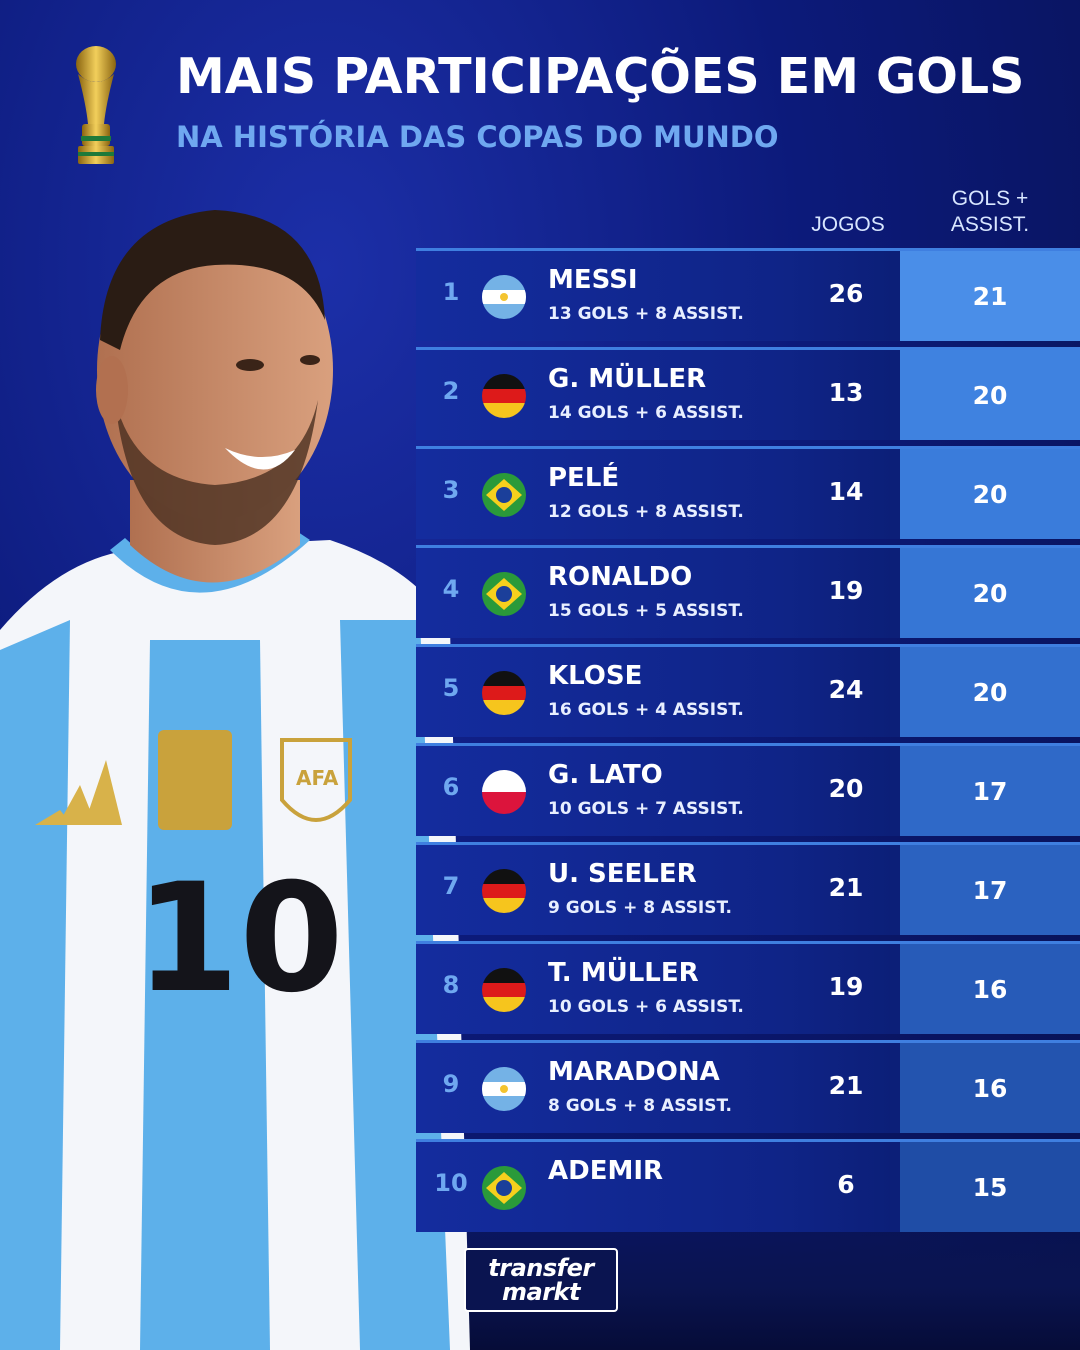 Image resolution: width=1080 pixels, height=1350 pixels. What do you see at coordinates (451, 1084) in the screenshot?
I see `rank: 9` at bounding box center [451, 1084].